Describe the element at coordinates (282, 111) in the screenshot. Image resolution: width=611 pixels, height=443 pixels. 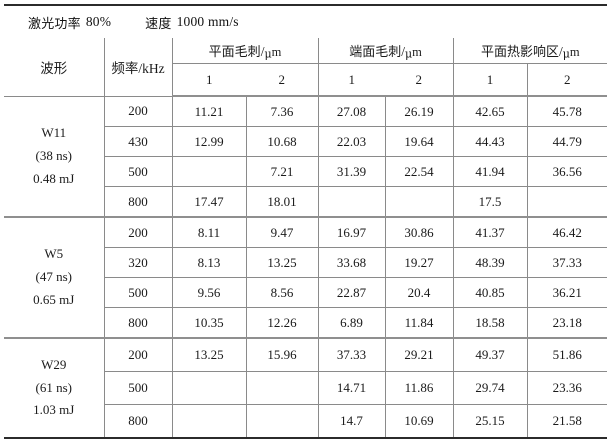
I see `cell-value: 7.36` at that location.